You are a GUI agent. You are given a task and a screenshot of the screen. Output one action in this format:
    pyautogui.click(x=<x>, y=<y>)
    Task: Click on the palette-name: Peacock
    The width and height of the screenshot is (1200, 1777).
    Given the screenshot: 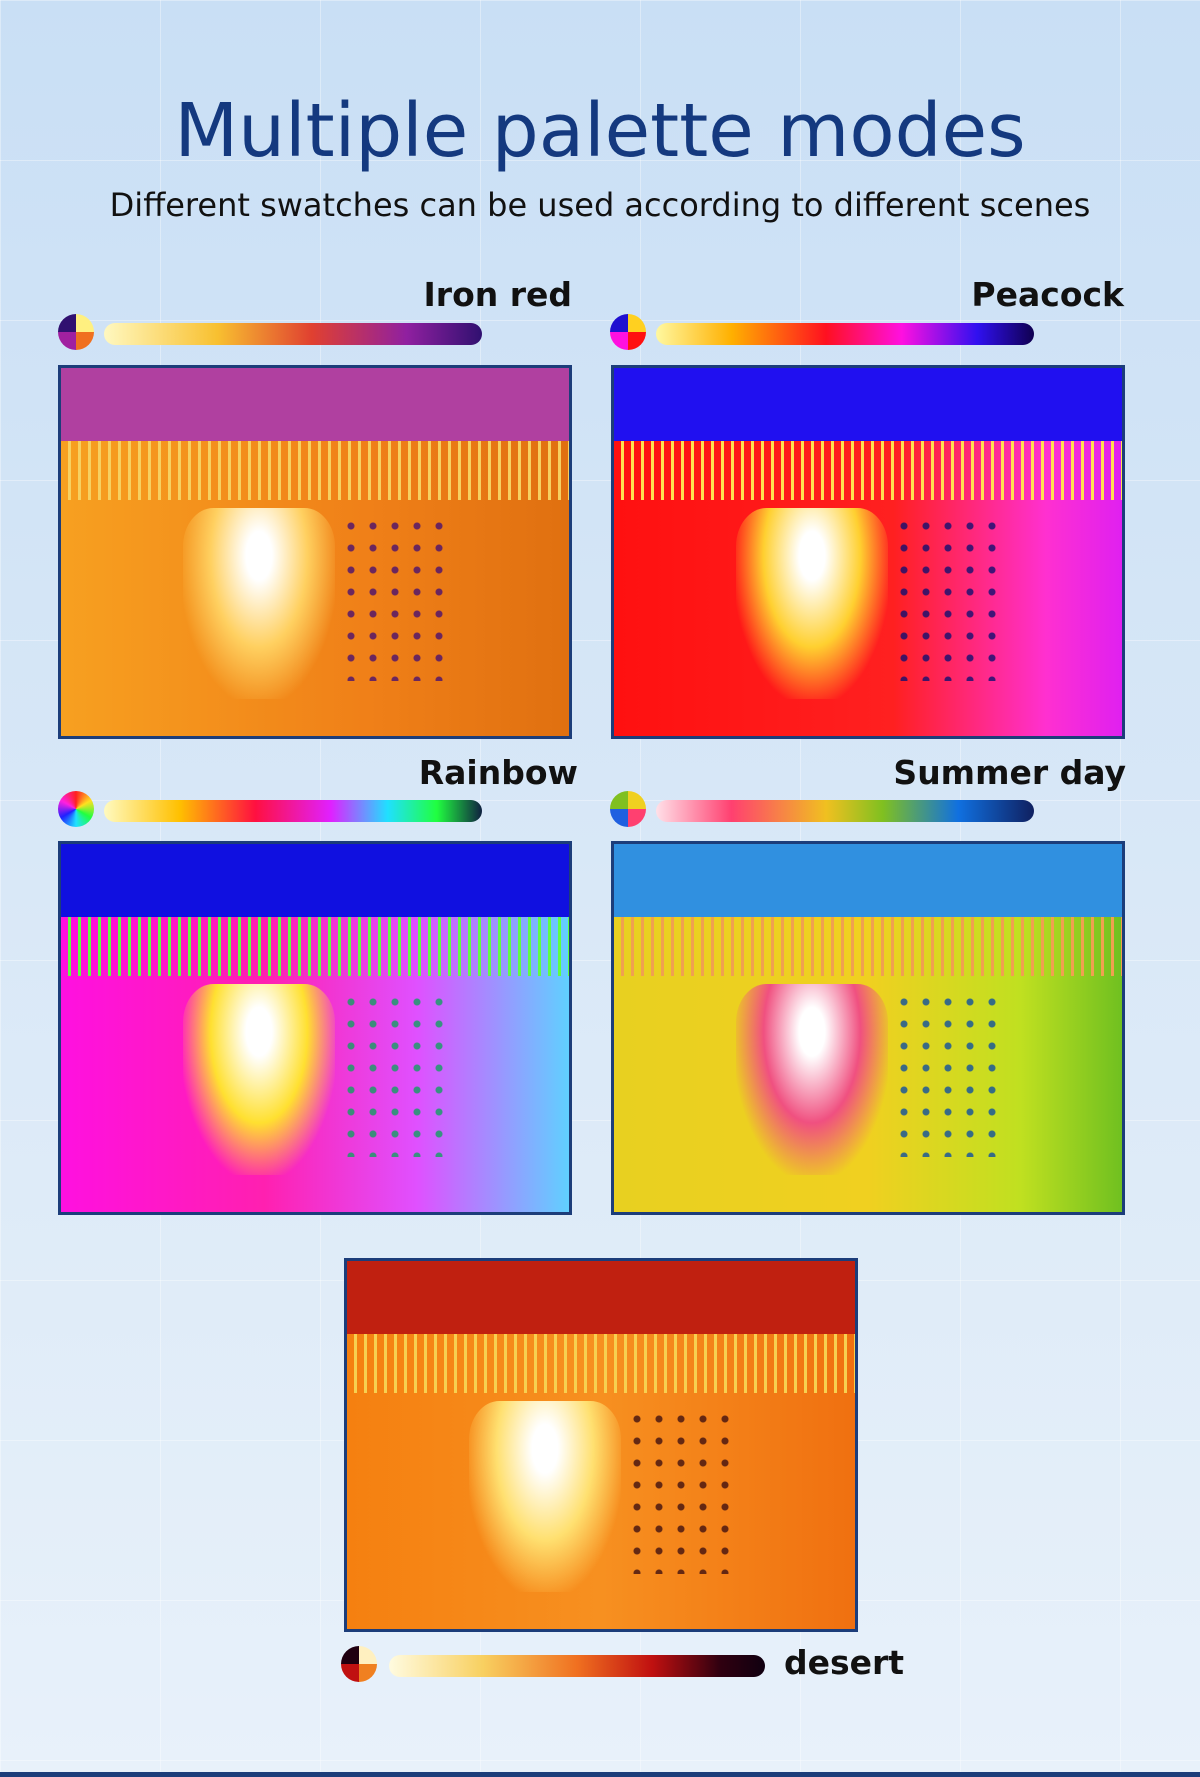 What is the action you would take?
    pyautogui.click(x=1047, y=294)
    